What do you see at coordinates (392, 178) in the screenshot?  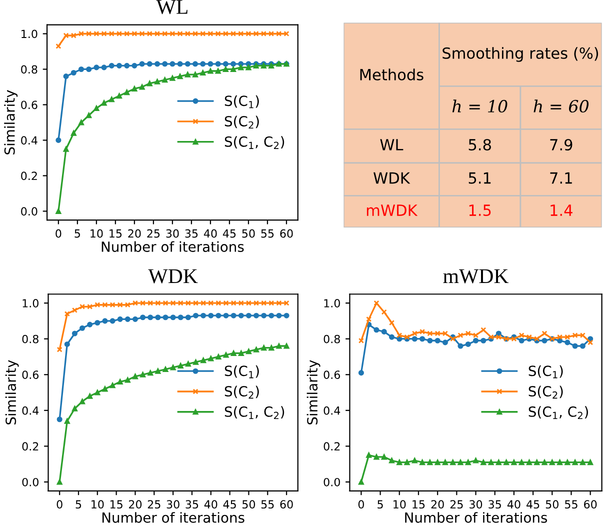 I see `text: WDK` at bounding box center [392, 178].